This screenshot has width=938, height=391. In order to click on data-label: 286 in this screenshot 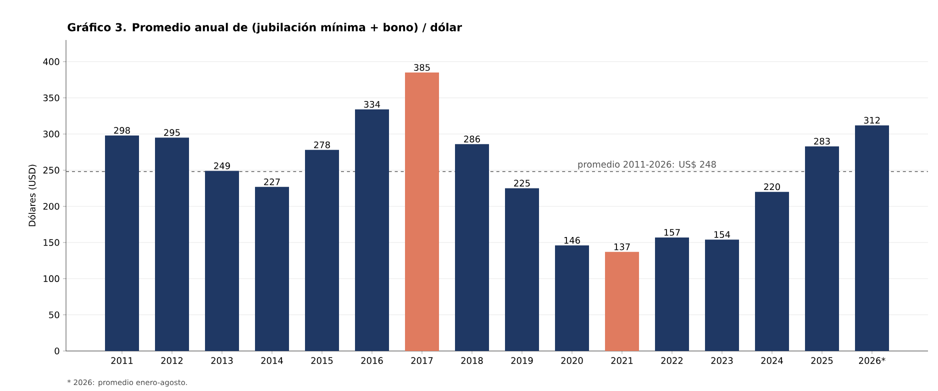, I will do `click(472, 139)`.